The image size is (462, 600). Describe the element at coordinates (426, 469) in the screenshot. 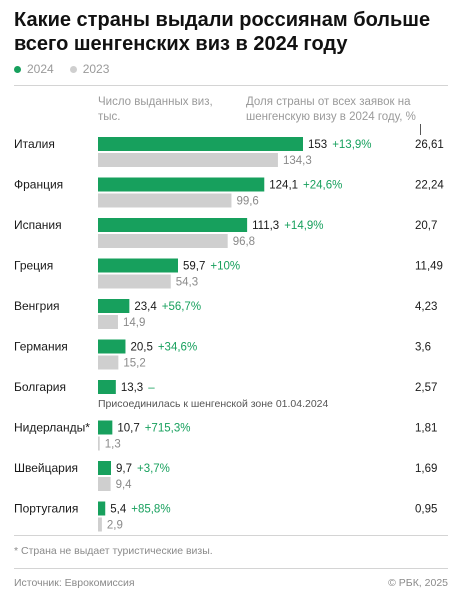

I see `share-value: 1,69` at that location.